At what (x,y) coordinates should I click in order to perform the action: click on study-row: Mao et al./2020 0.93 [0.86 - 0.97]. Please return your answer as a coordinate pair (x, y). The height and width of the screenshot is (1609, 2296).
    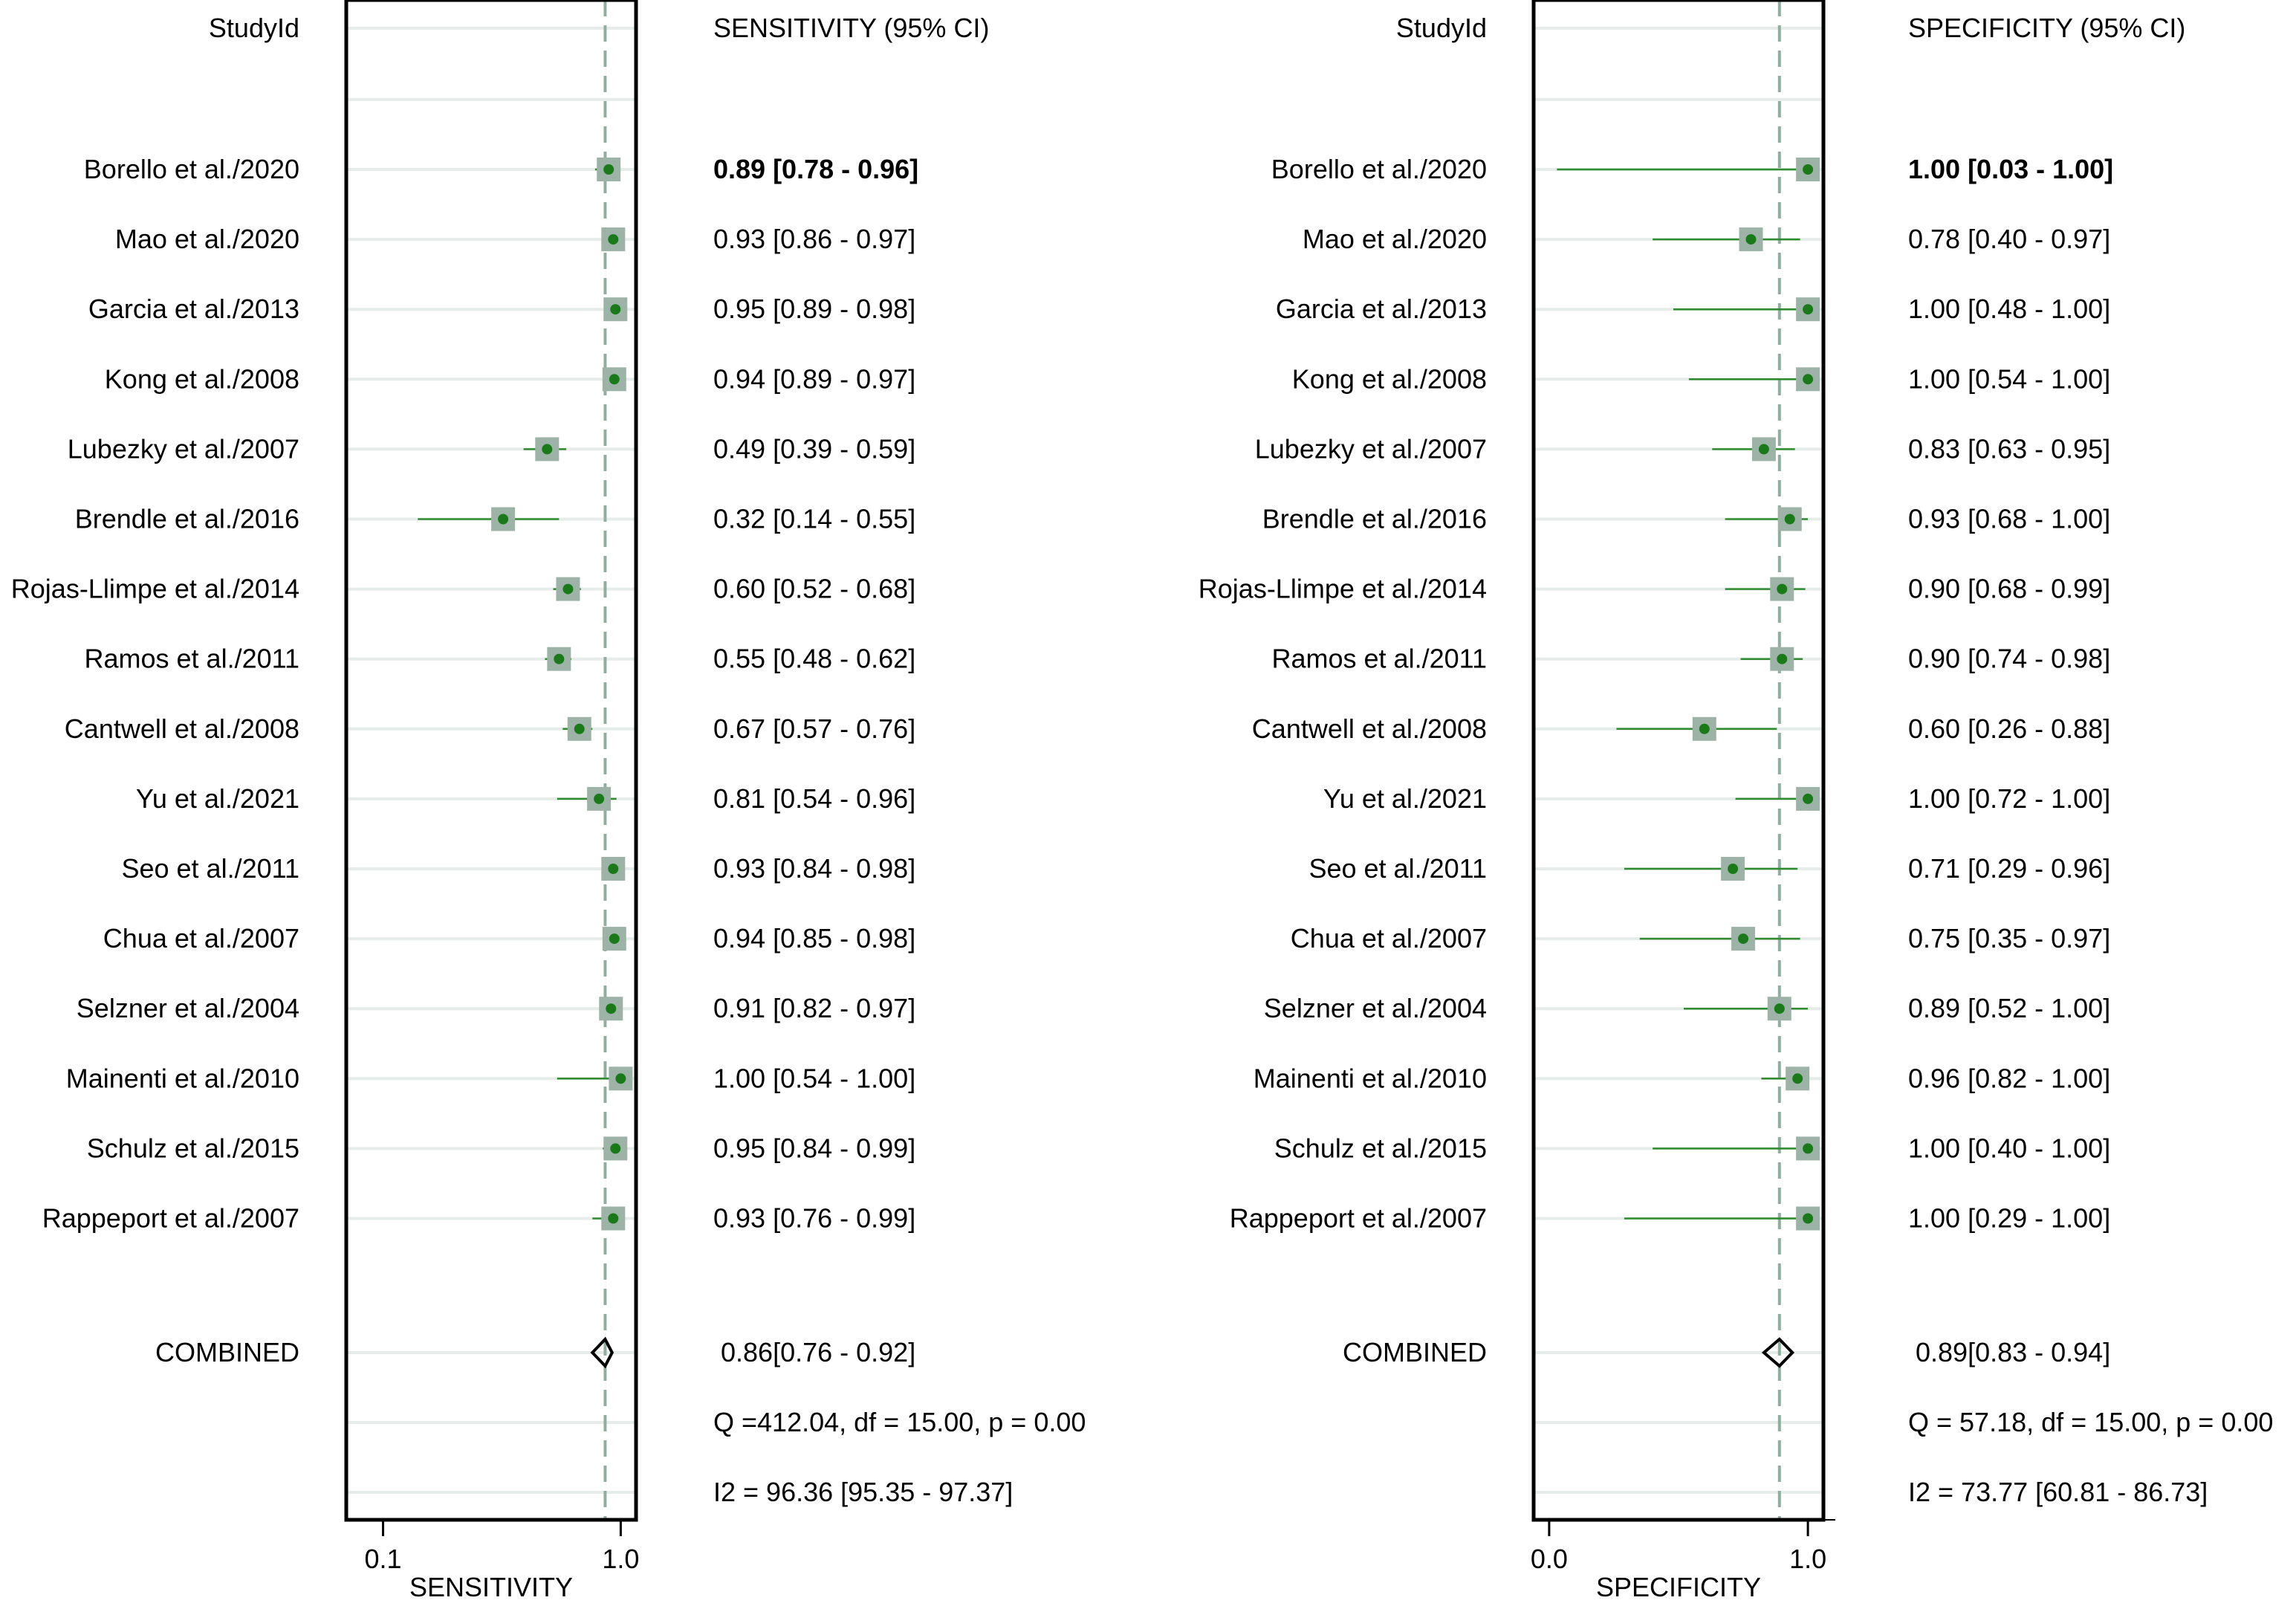
    Looking at the image, I should click on (515, 239).